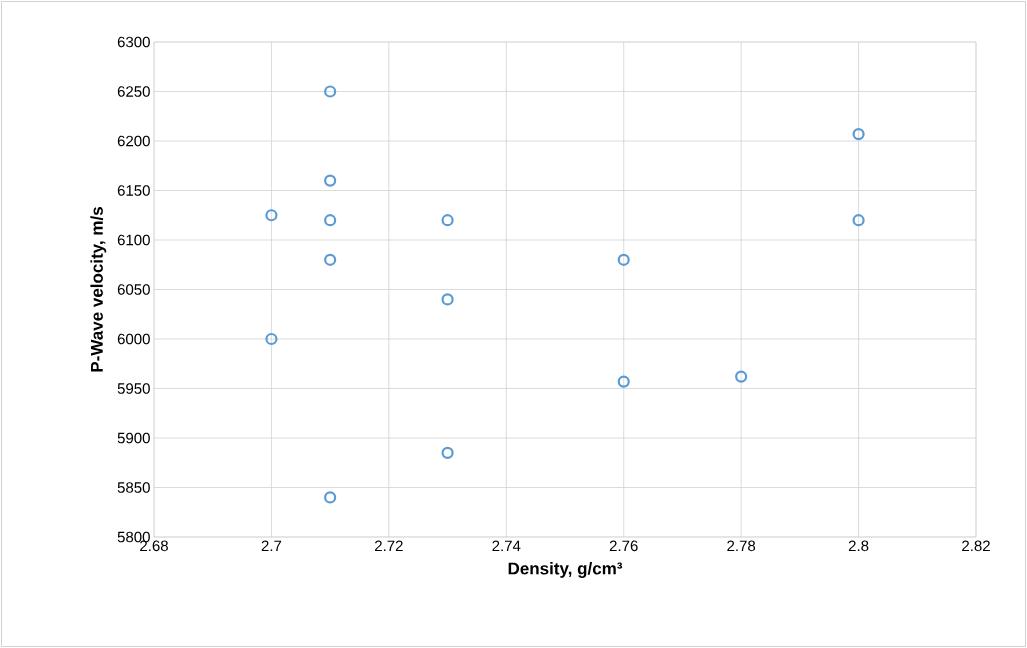 Image resolution: width=1027 pixels, height=648 pixels. What do you see at coordinates (133, 438) in the screenshot?
I see `y-tick-label: 5900` at bounding box center [133, 438].